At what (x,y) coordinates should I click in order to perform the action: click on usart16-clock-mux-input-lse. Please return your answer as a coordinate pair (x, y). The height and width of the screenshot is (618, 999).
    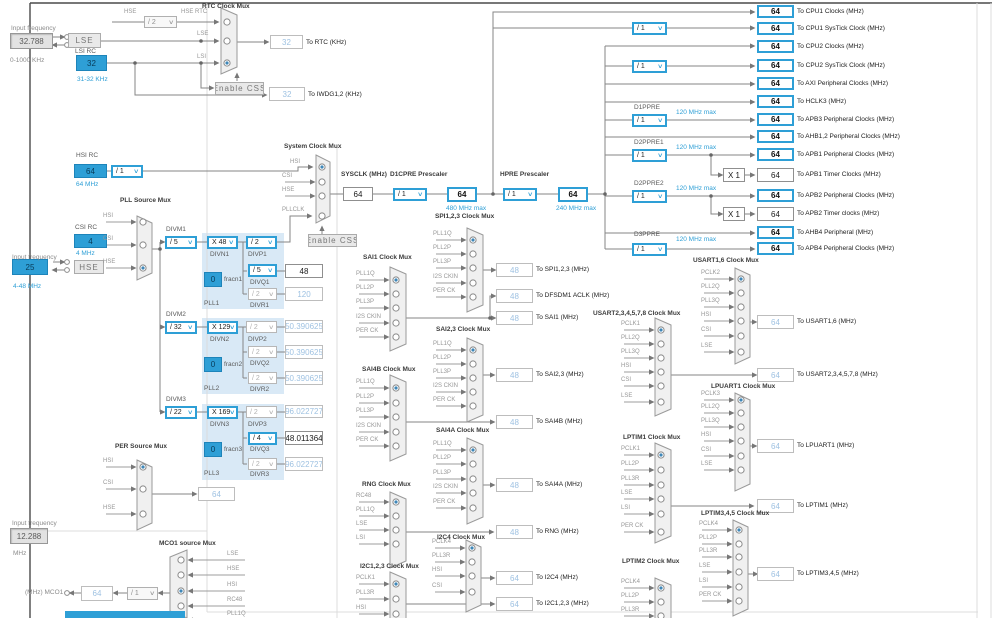
    Looking at the image, I should click on (741, 352).